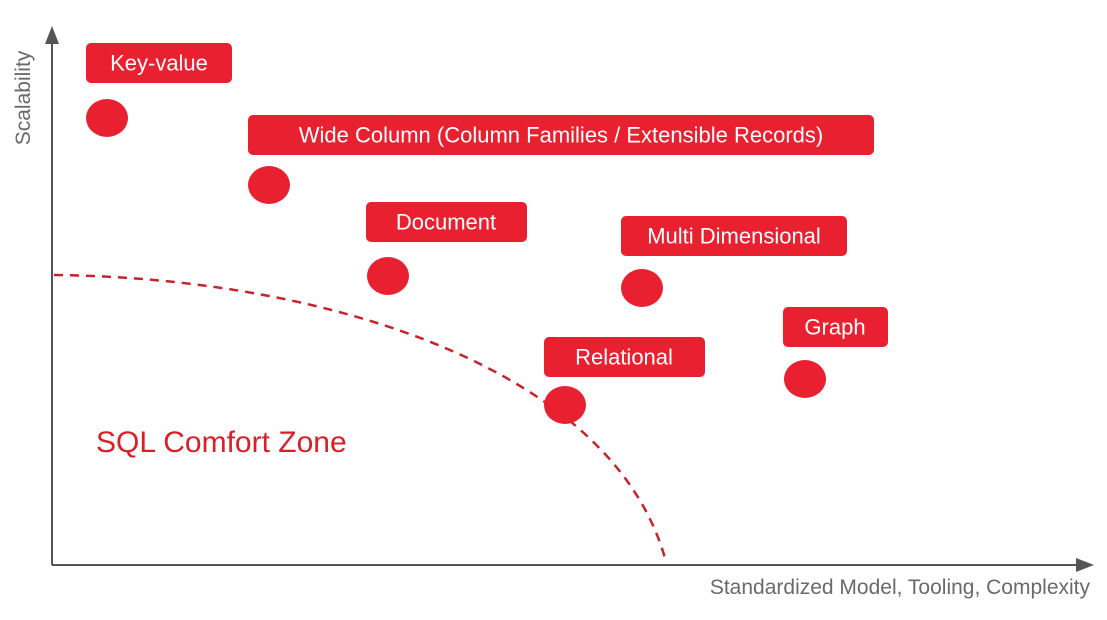 The image size is (1107, 620). I want to click on graph-label: Graph, so click(834, 327).